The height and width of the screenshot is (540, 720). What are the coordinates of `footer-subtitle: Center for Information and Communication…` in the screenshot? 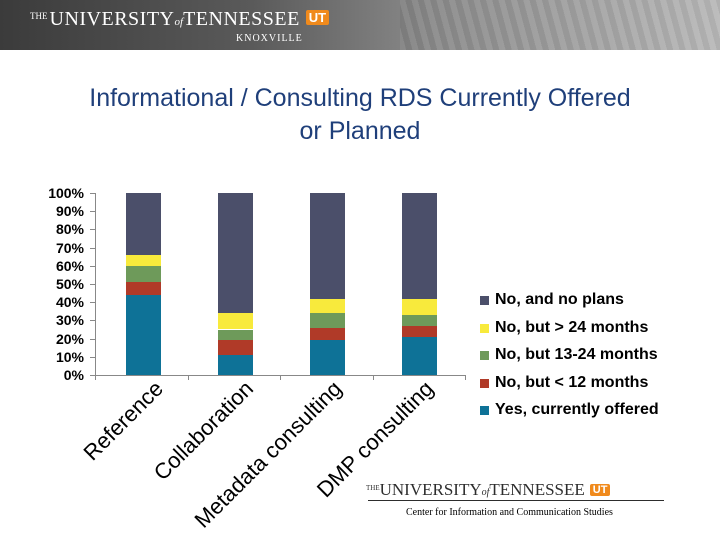 It's located at (509, 512).